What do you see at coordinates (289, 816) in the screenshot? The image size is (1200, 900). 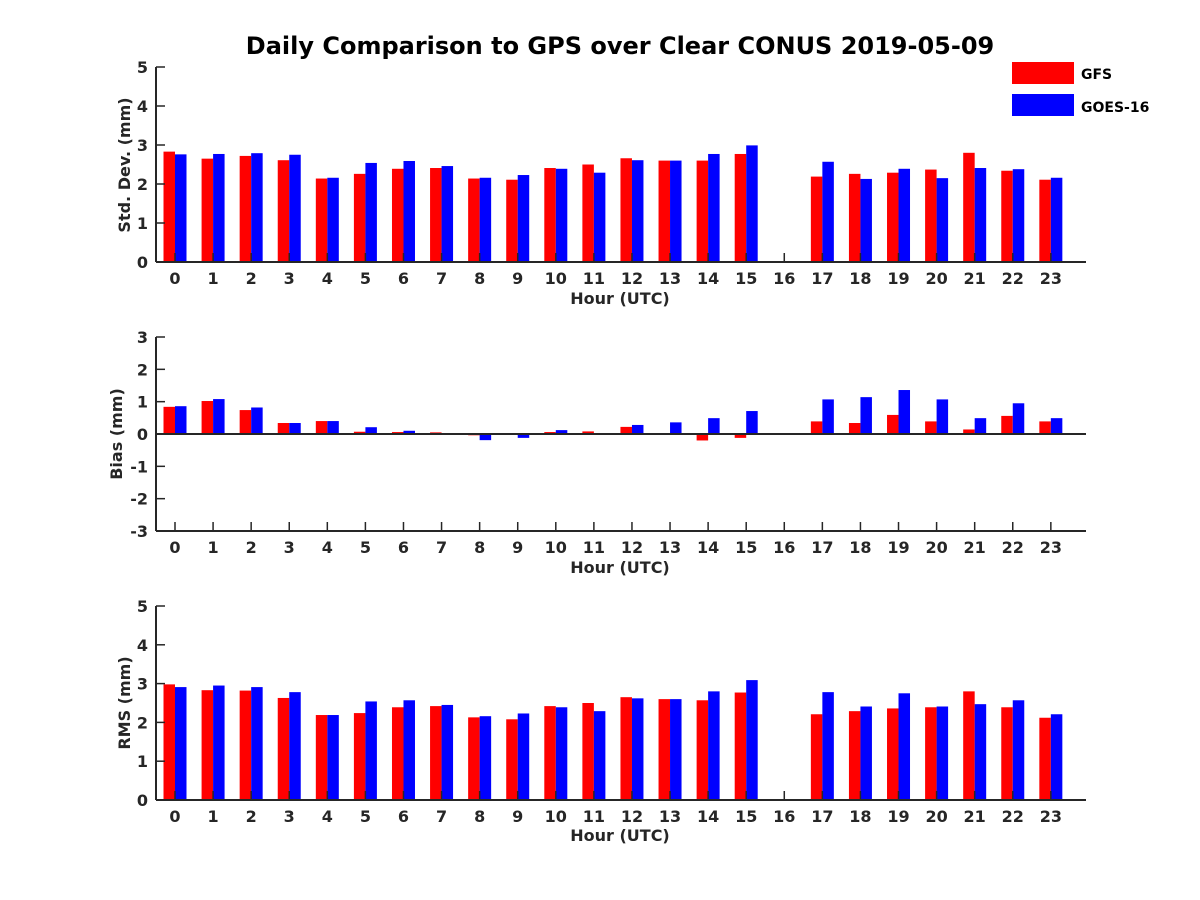 I see `rms-x-tick-label: 3` at bounding box center [289, 816].